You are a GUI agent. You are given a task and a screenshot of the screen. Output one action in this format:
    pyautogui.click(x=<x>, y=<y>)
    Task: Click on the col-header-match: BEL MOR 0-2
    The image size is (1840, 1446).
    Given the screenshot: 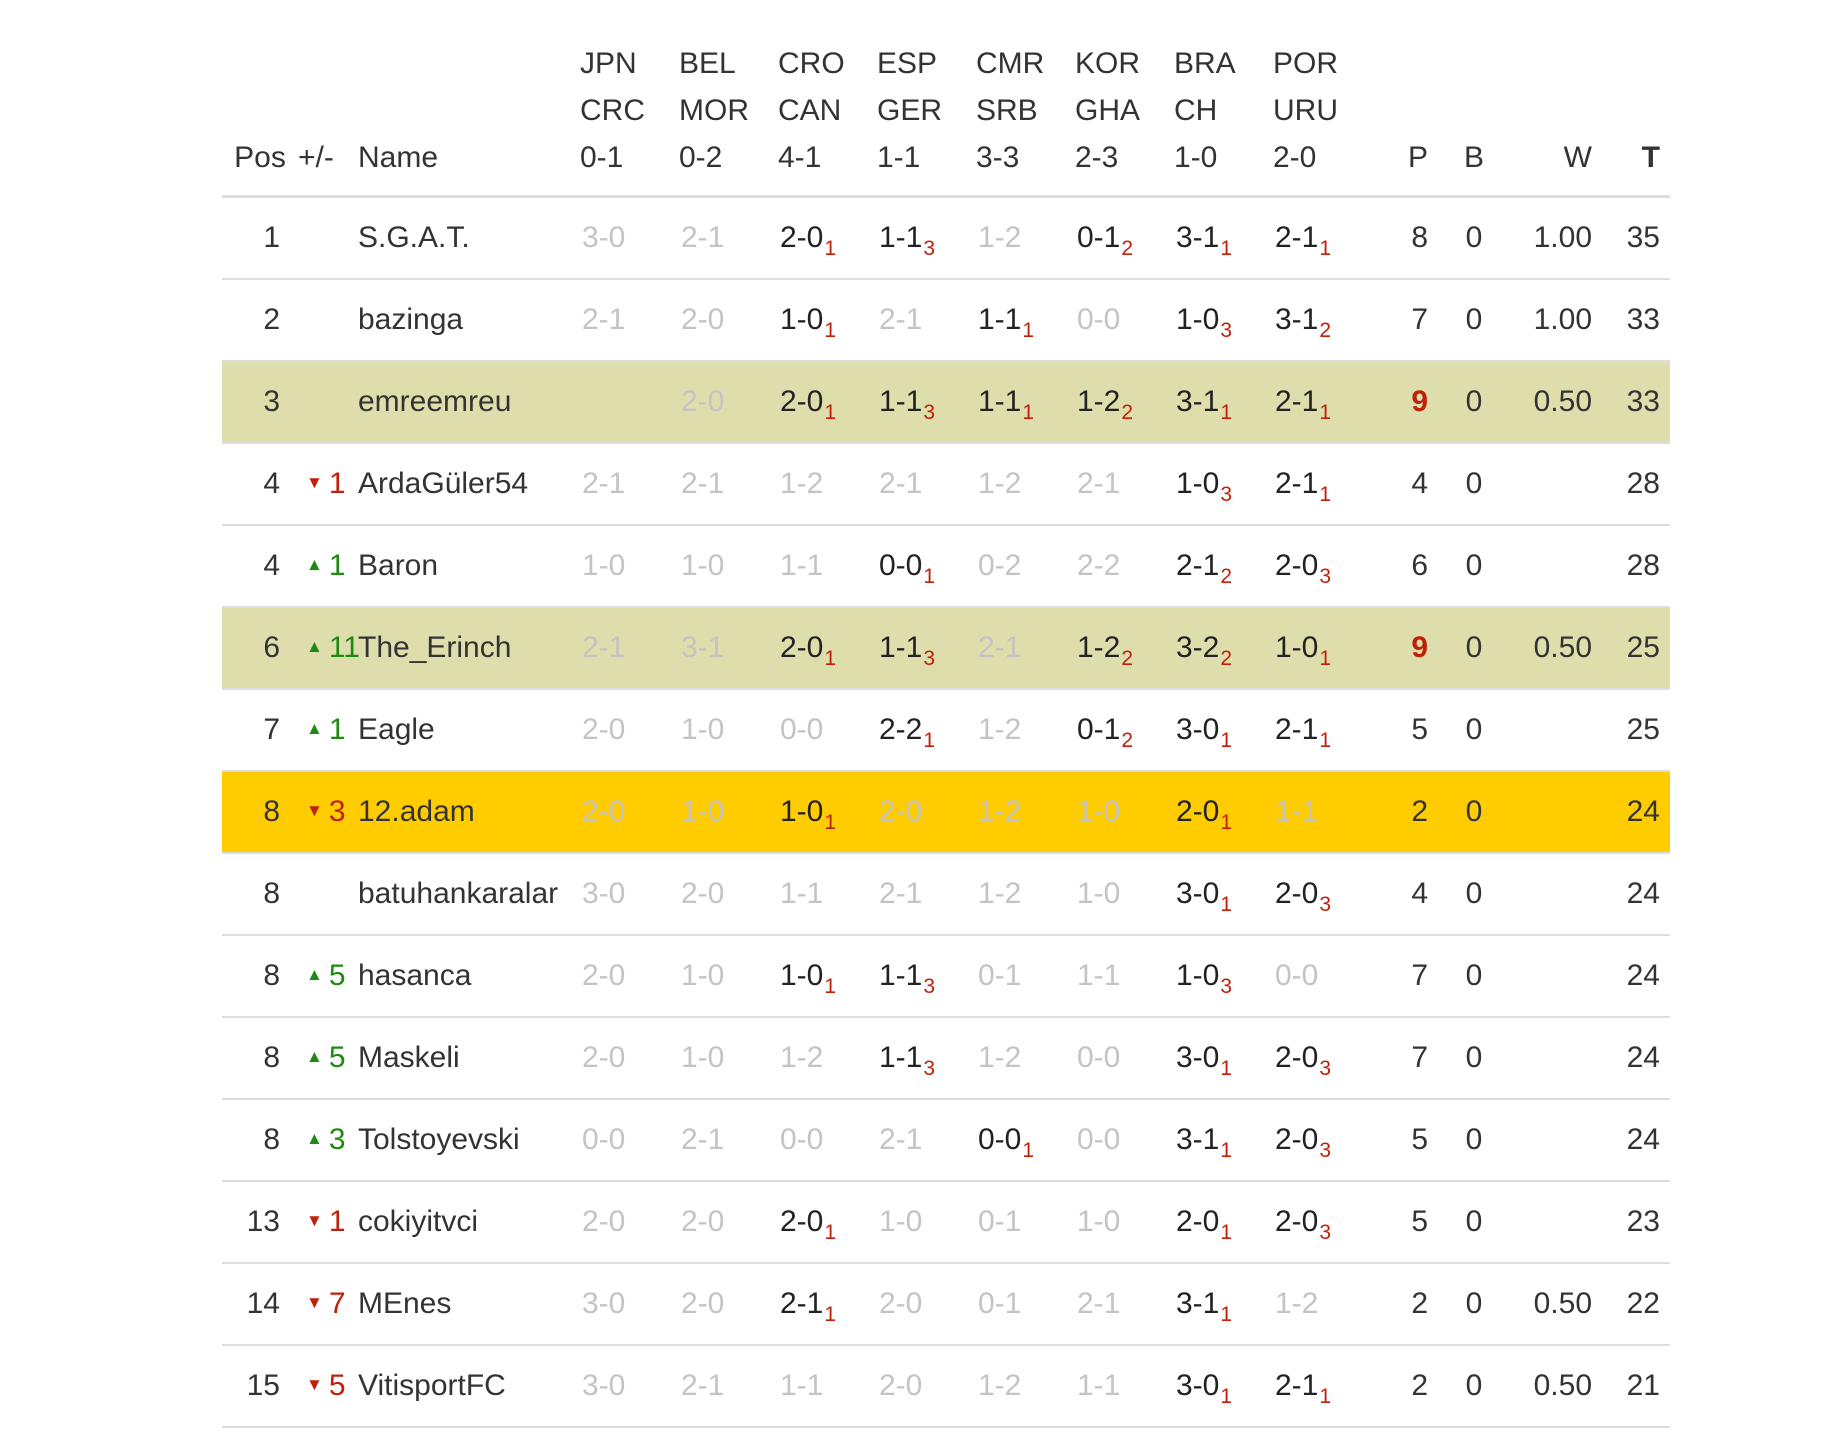 What is the action you would take?
    pyautogui.click(x=728, y=118)
    